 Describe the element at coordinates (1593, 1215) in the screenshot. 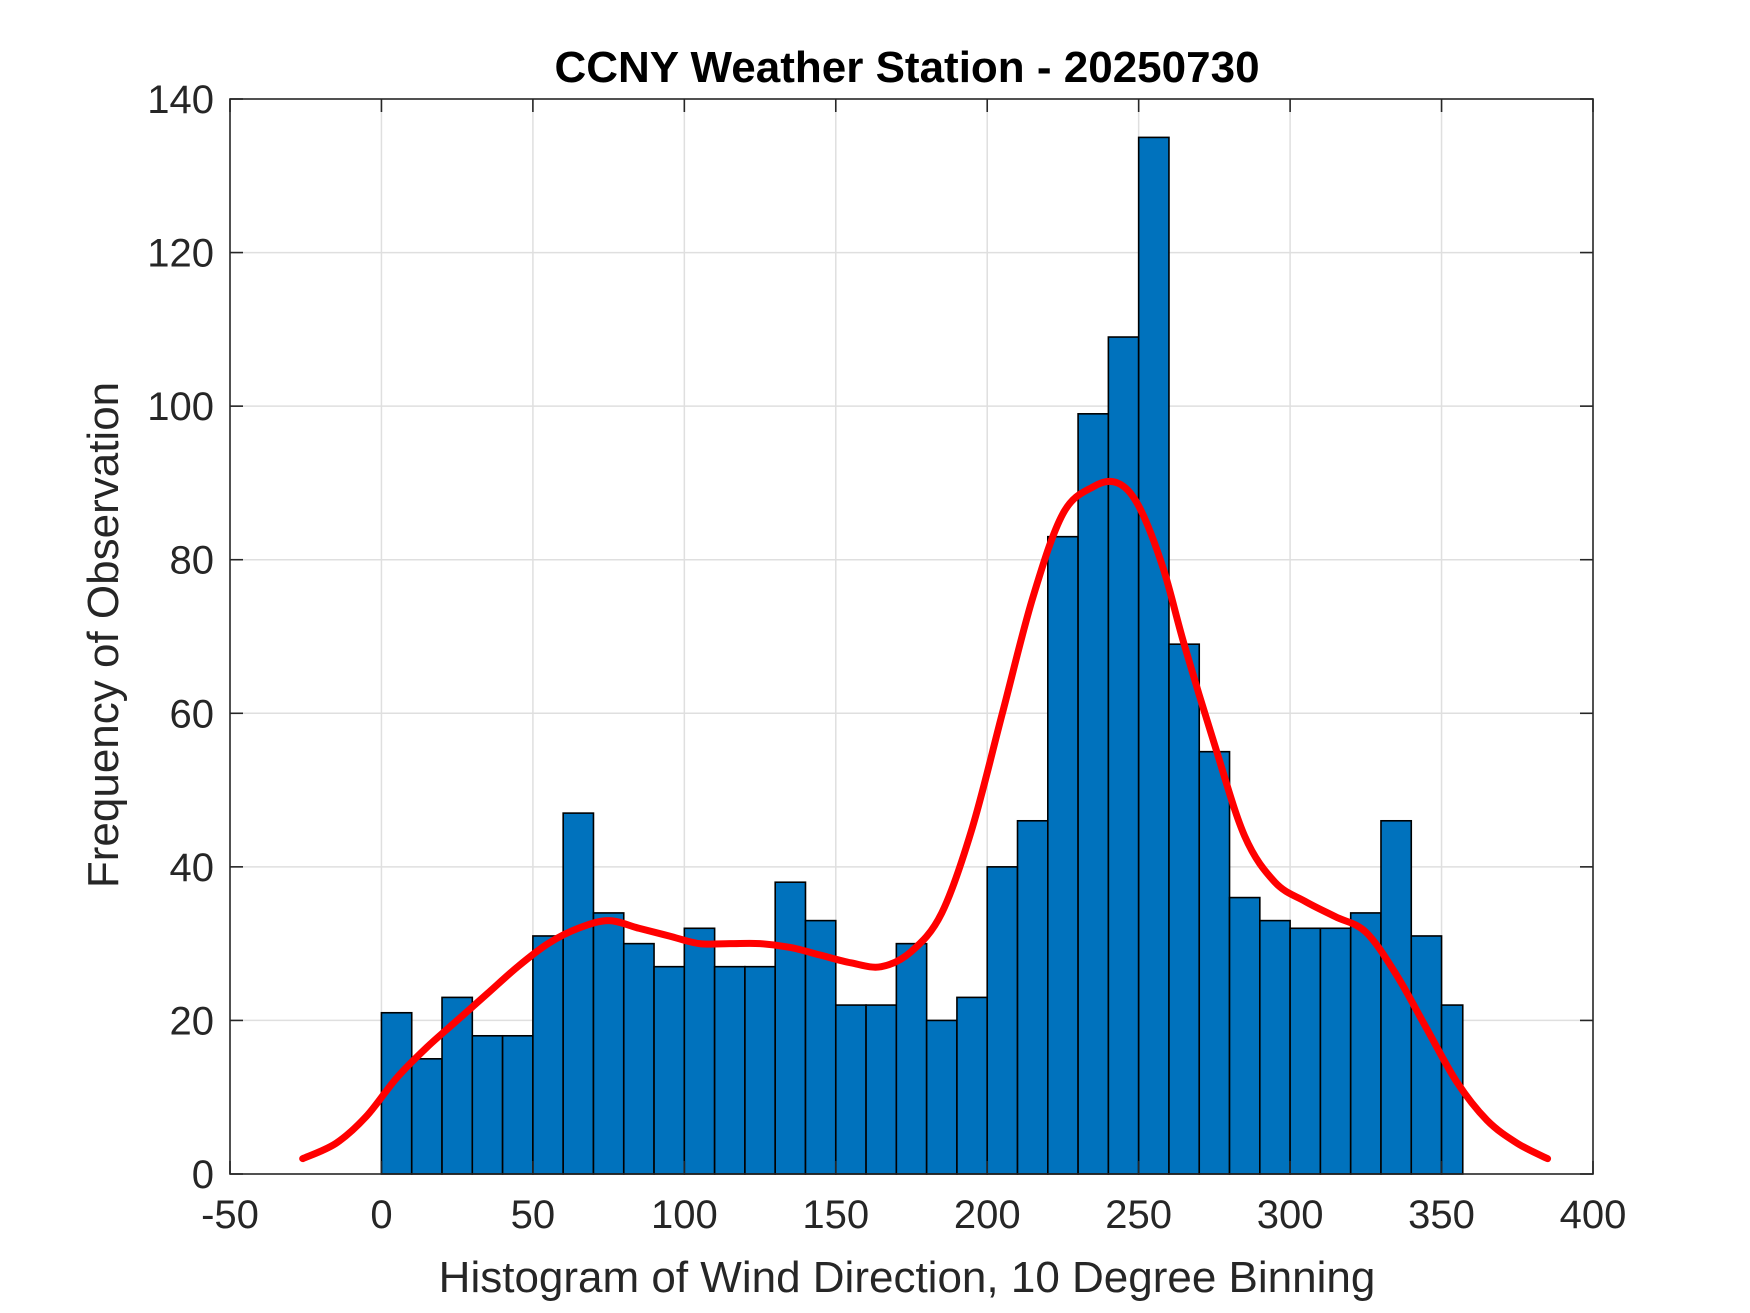

I see `x-tick-label: 400` at that location.